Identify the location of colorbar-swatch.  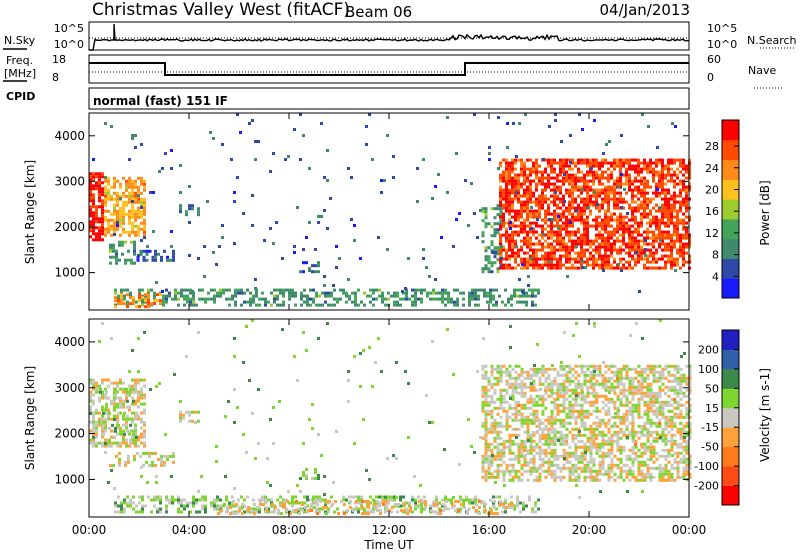
(730, 169).